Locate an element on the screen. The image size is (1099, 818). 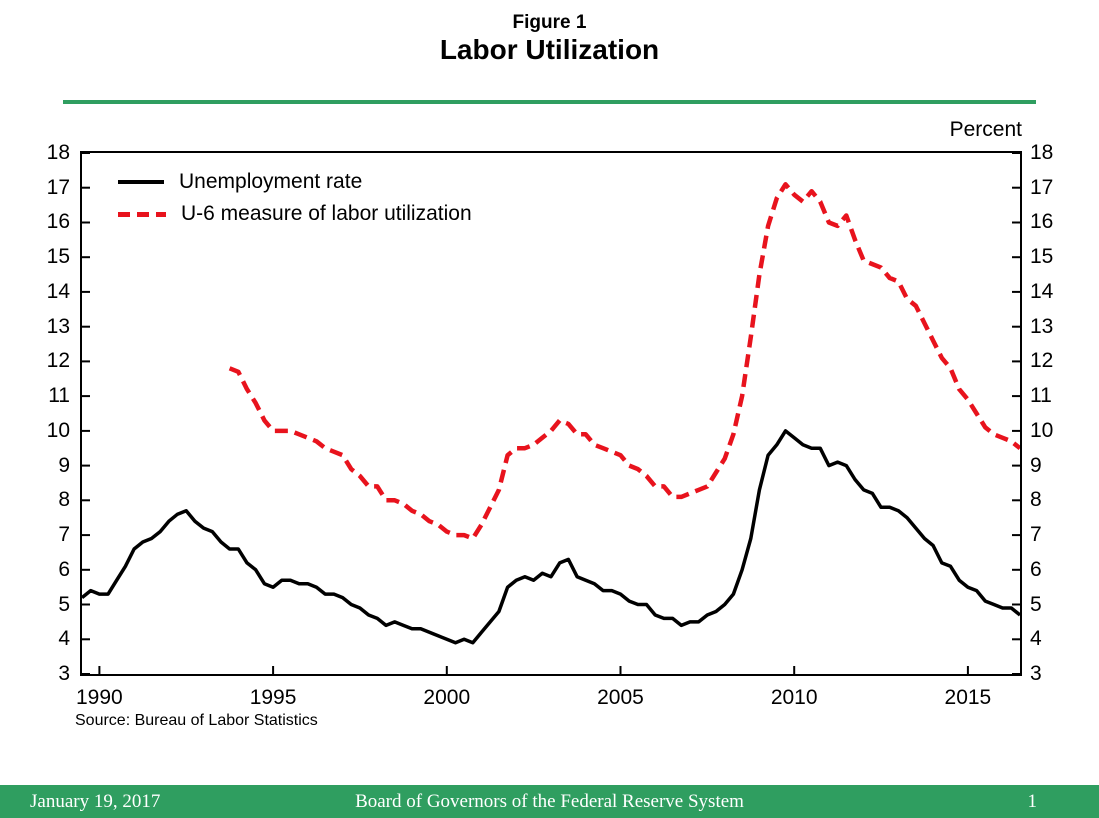
y-tick-label-right: 11 is located at coordinates (1041, 396).